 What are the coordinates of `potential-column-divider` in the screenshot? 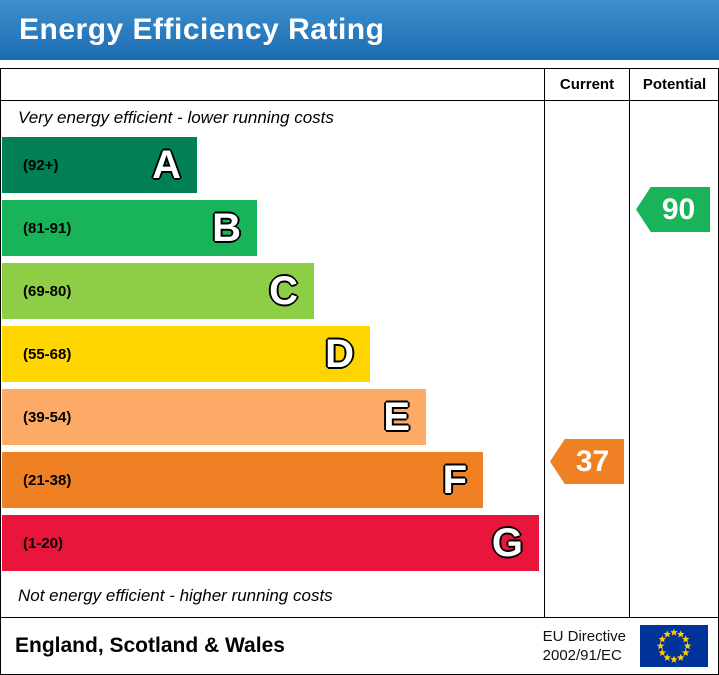 It's located at (629, 343).